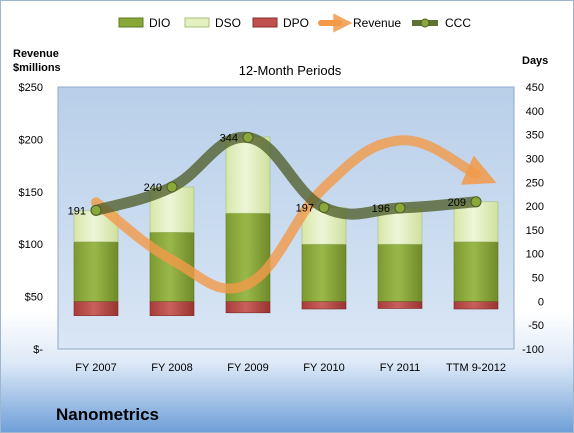  I want to click on y-left-tick-label: $100, so click(31, 245).